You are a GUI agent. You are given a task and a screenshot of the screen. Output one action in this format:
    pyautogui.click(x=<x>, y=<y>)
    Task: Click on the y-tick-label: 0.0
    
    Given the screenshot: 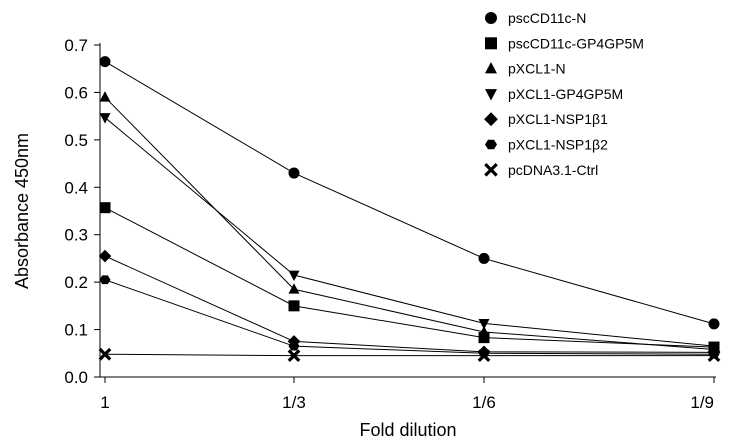 What is the action you would take?
    pyautogui.click(x=76, y=377)
    